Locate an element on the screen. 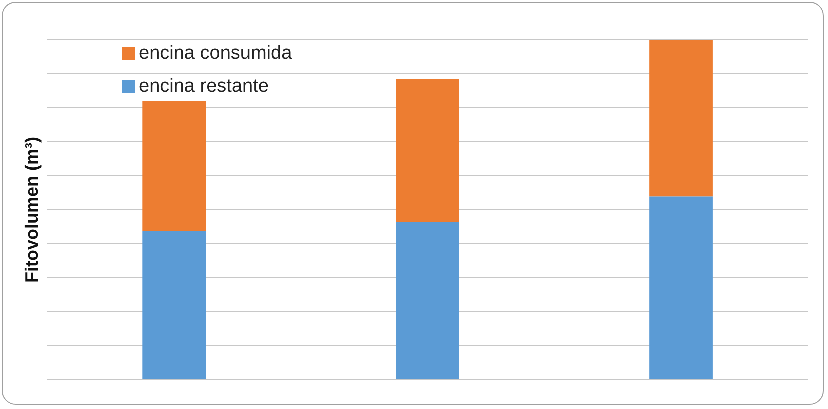 Image resolution: width=828 pixels, height=409 pixels. y-axis-title: Fitovolumen (m³) is located at coordinates (32, 210).